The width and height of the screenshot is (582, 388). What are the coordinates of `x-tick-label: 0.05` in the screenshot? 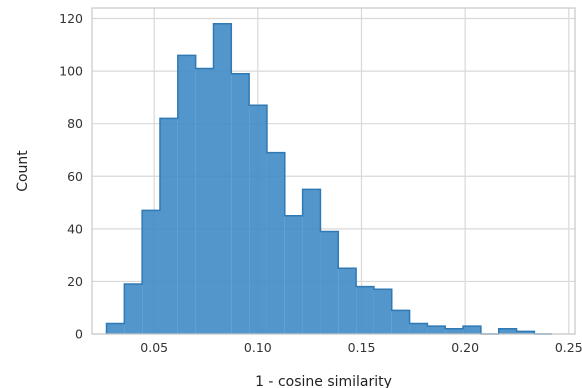 It's located at (154, 347).